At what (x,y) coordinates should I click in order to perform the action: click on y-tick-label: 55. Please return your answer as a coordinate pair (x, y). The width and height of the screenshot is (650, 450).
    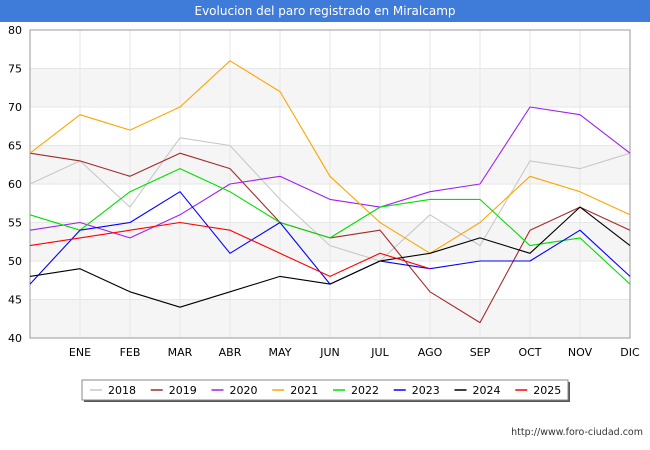
    Looking at the image, I should click on (15, 223).